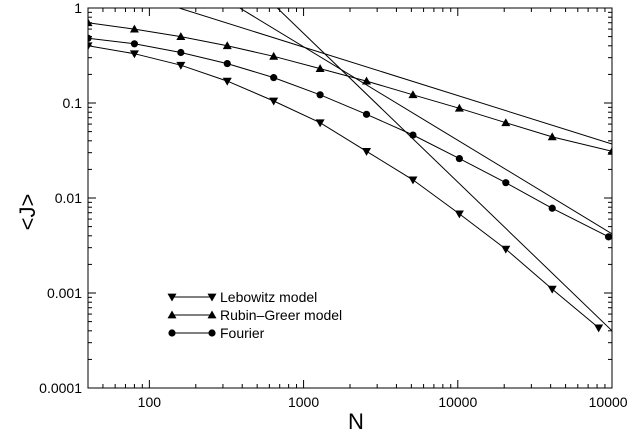 The image size is (628, 433). Describe the element at coordinates (281, 315) in the screenshot. I see `legend-label: Rubin–Greer model` at that location.